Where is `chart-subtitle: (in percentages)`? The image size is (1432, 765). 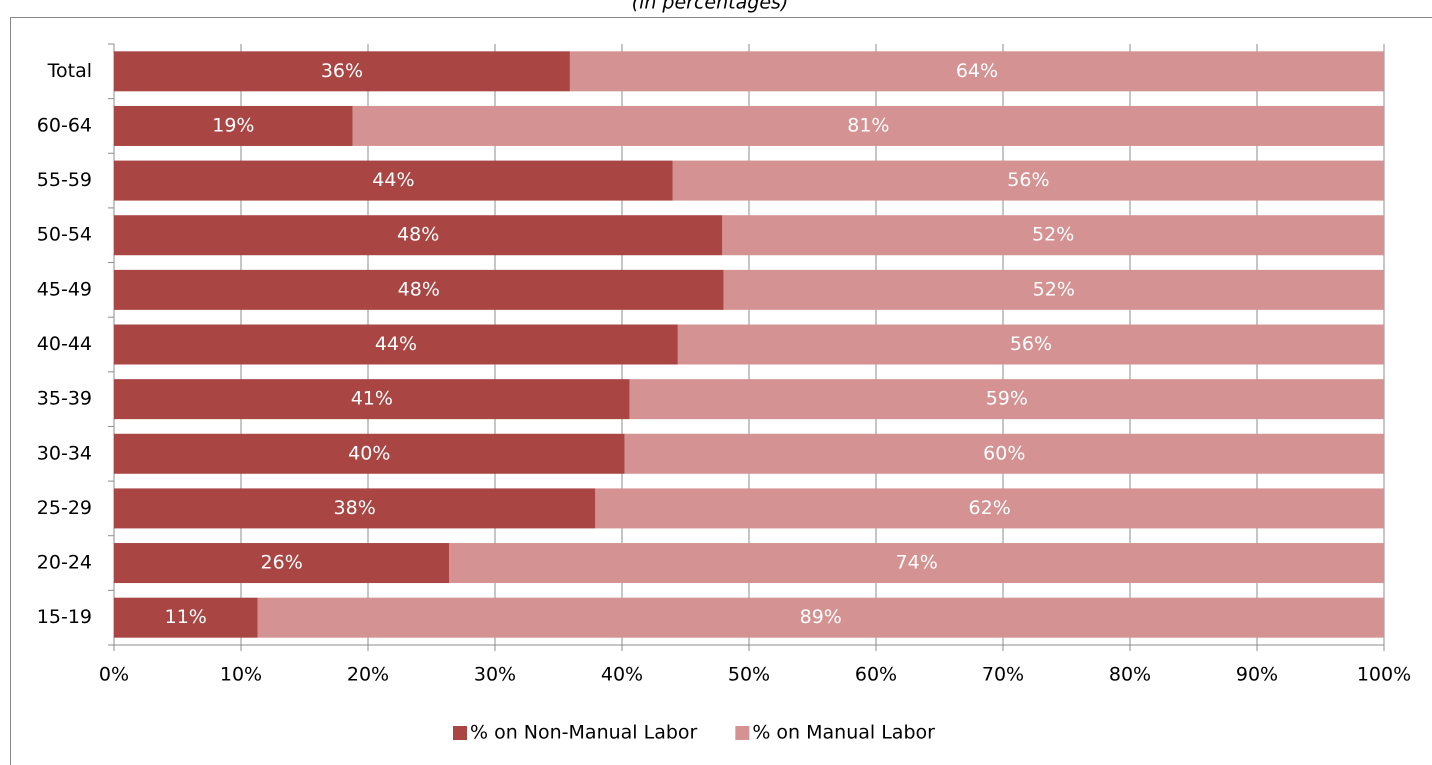 chart-subtitle: (in percentages) is located at coordinates (710, 7).